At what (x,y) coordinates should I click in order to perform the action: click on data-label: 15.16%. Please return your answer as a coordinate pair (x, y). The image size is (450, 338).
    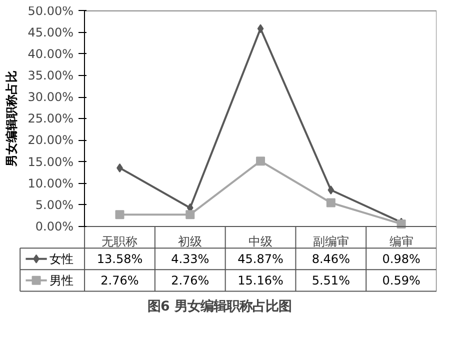
    Looking at the image, I should click on (261, 280).